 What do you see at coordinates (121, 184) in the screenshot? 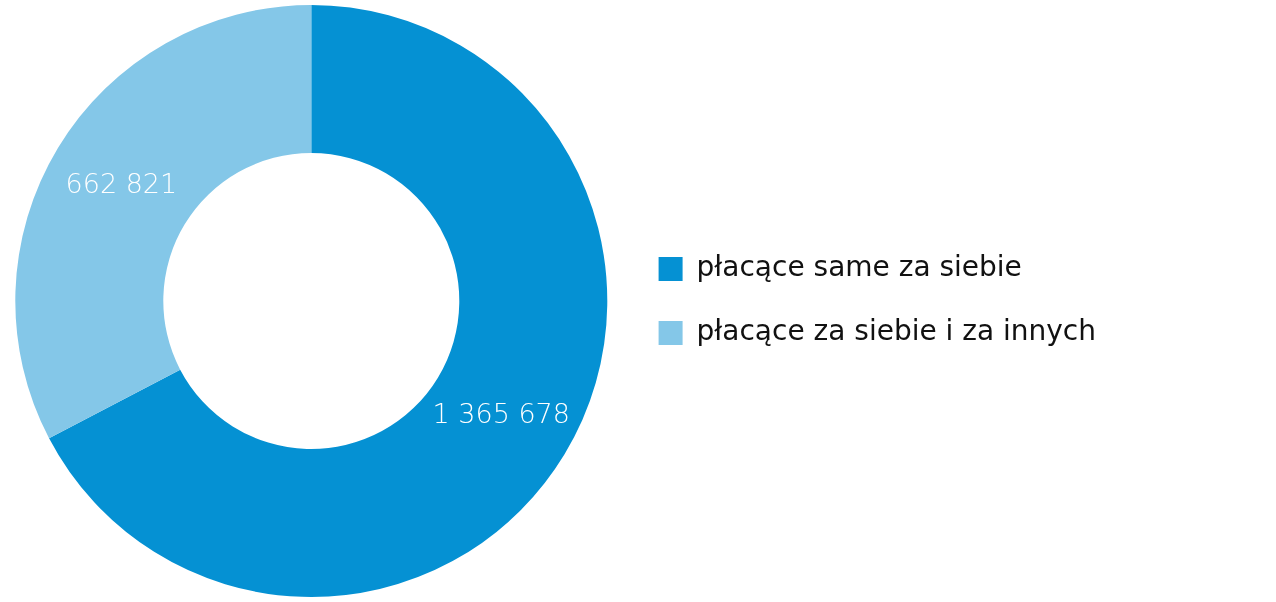
I see `data-label: 662 821` at bounding box center [121, 184].